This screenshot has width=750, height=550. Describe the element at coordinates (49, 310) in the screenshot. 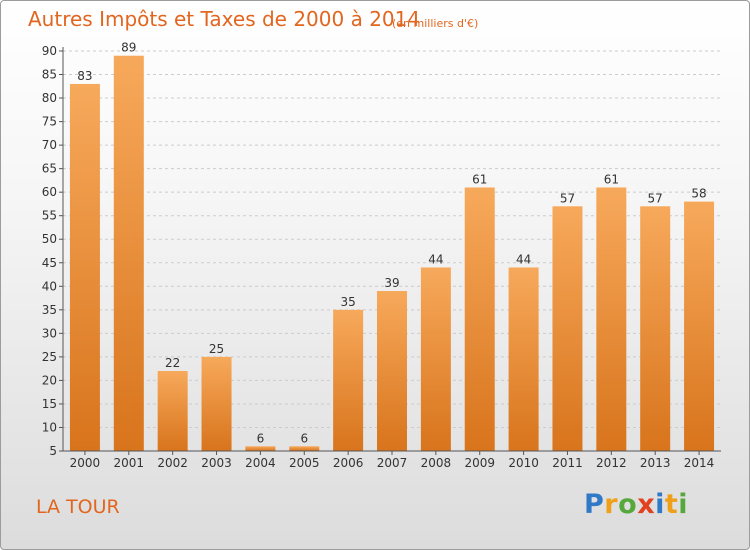

I see `y-tick-label: 35` at that location.